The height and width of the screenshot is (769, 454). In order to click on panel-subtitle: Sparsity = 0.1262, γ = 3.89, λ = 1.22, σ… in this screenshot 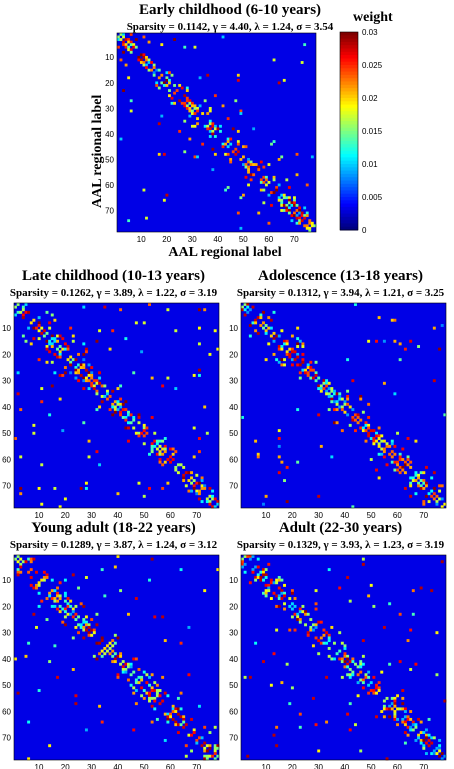, I will do `click(113, 293)`.